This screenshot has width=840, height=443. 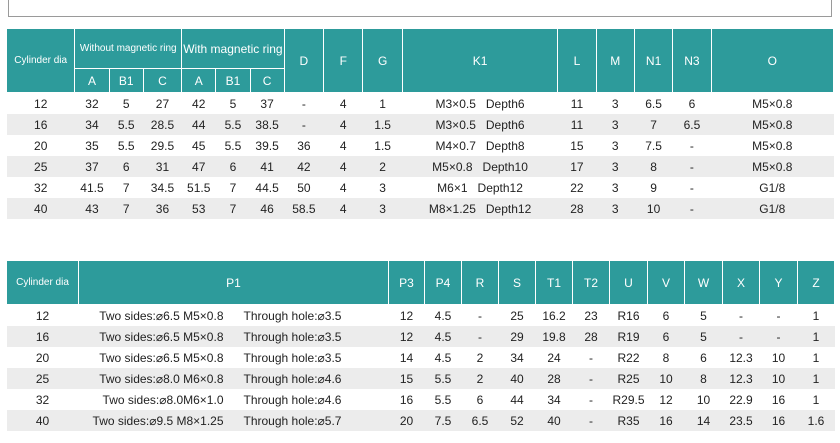 I want to click on subheader-c: C, so click(x=267, y=80).